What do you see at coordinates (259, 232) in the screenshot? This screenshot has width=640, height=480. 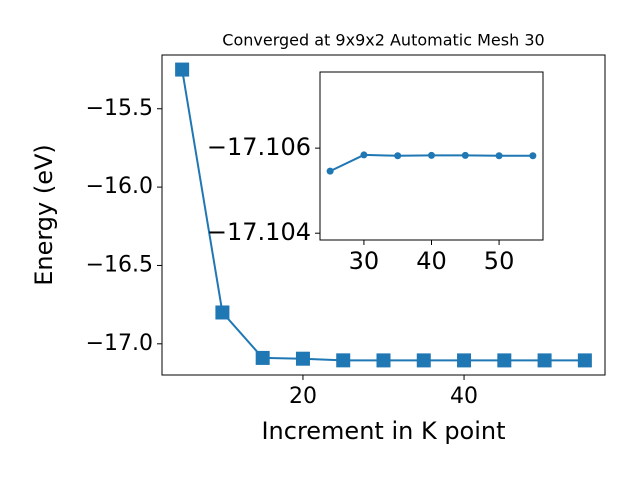 I see `y-tick-label: −17.104` at bounding box center [259, 232].